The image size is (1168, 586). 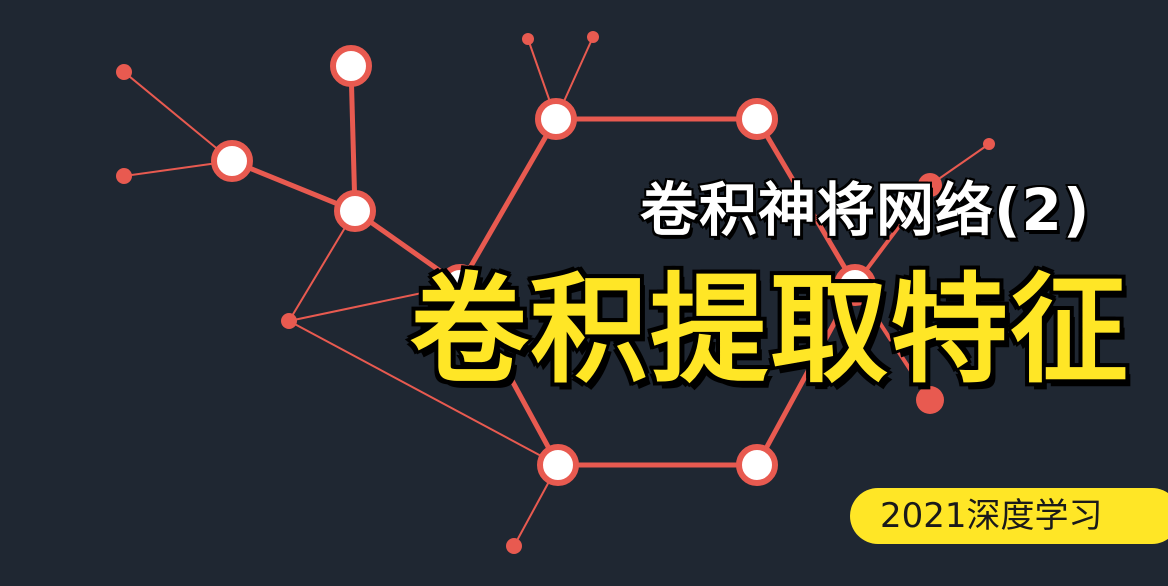 I want to click on subtitle: 卷积神将网络(2), so click(x=865, y=210).